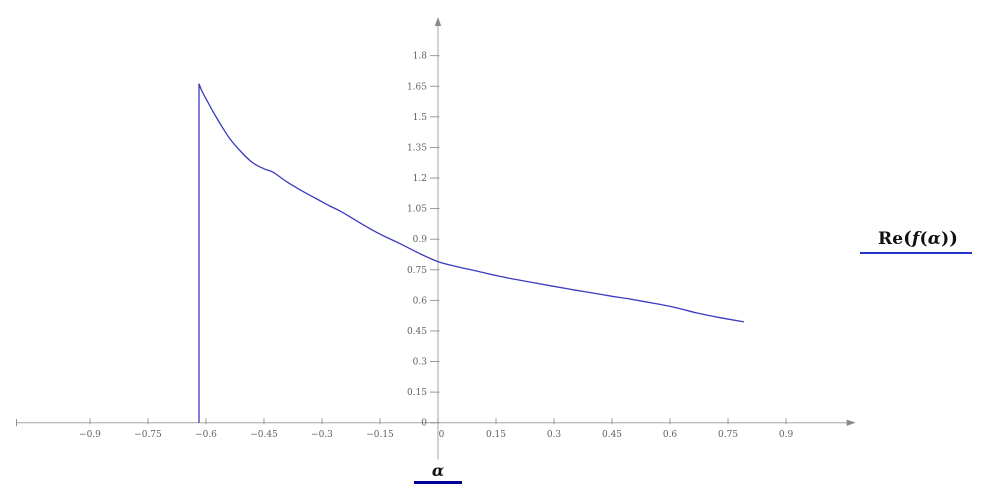  I want to click on x-tick-label: −0.6, so click(206, 435).